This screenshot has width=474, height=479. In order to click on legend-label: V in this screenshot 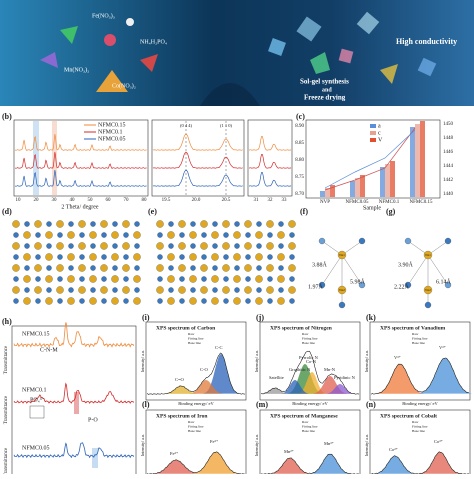, I will do `click(380, 140)`.